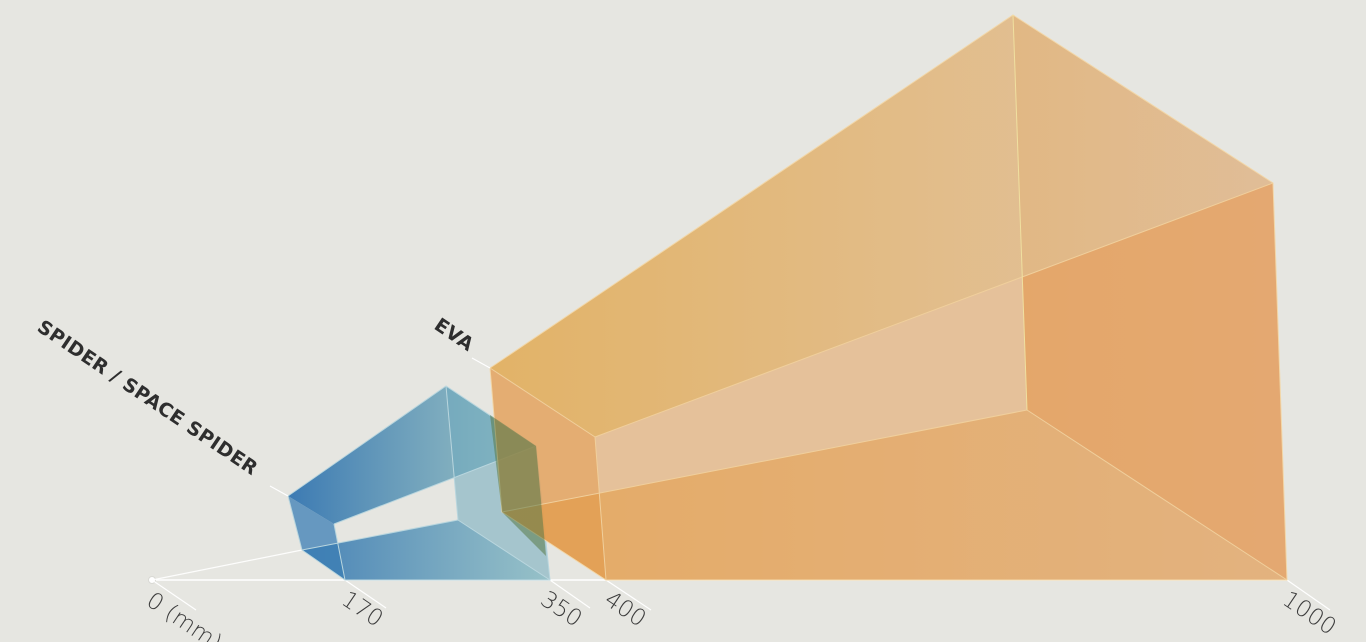 The width and height of the screenshot is (1366, 642). I want to click on tick-label-400: 400, so click(625, 609).